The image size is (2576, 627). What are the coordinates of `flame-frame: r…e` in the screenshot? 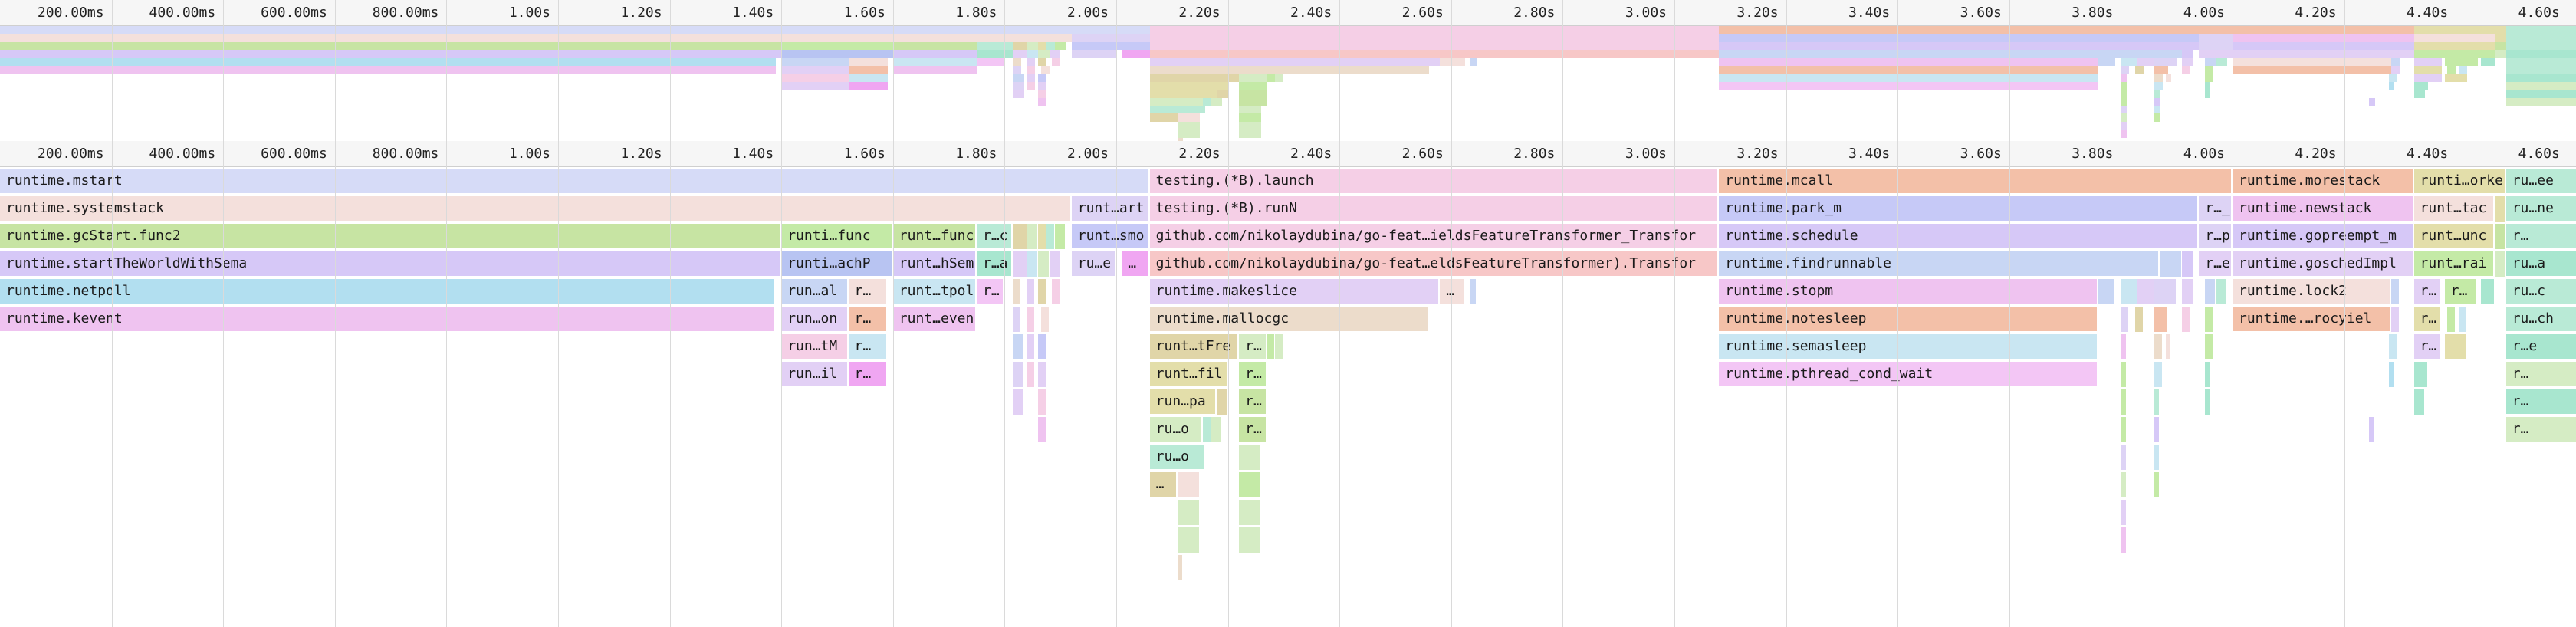 It's located at (2216, 264).